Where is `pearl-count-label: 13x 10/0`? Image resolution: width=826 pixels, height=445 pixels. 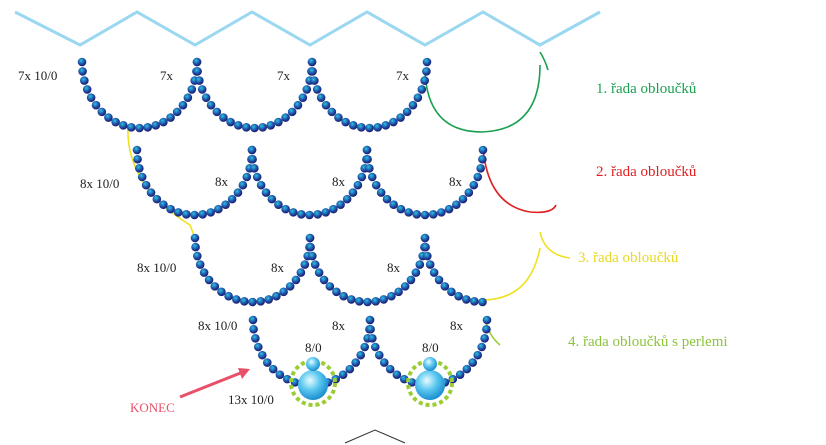
pearl-count-label: 13x 10/0 is located at coordinates (251, 399).